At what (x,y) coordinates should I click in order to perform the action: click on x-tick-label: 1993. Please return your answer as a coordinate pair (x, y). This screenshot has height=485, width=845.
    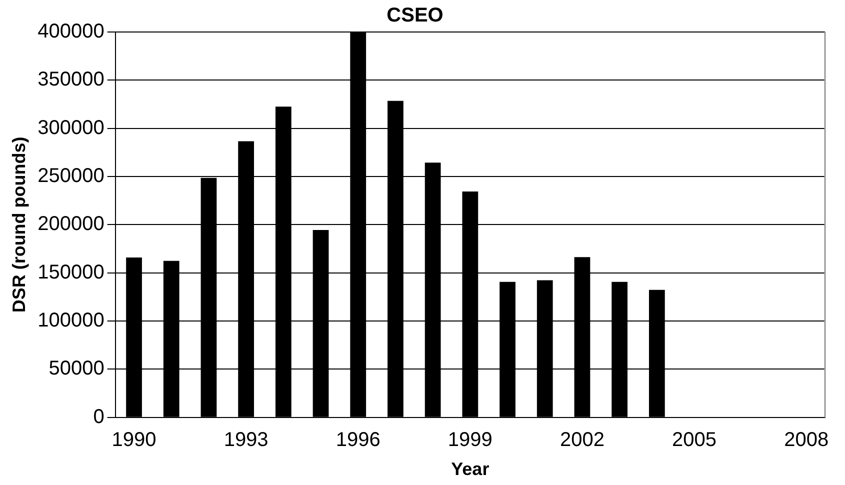
    Looking at the image, I should click on (246, 439).